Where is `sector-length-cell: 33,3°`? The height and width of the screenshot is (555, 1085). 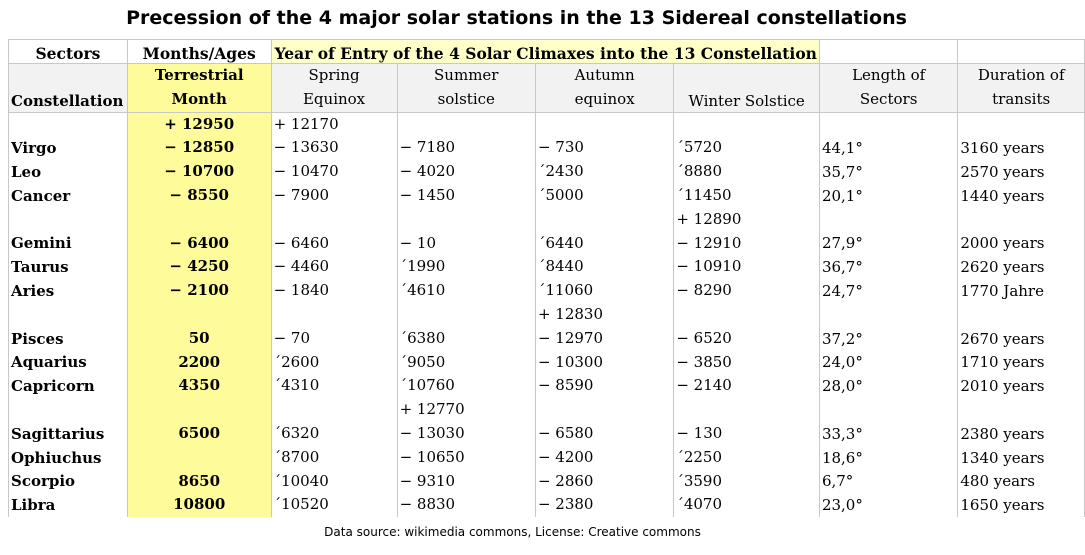
sector-length-cell: 33,3° is located at coordinates (888, 422).